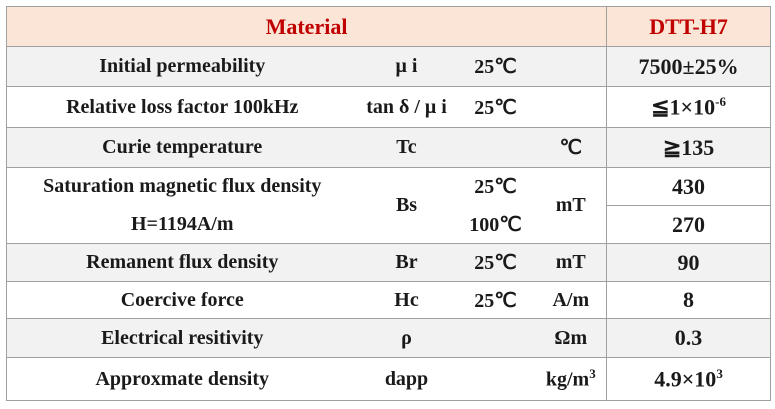 The height and width of the screenshot is (409, 775). I want to click on header-grade: DTT-H7, so click(688, 26).